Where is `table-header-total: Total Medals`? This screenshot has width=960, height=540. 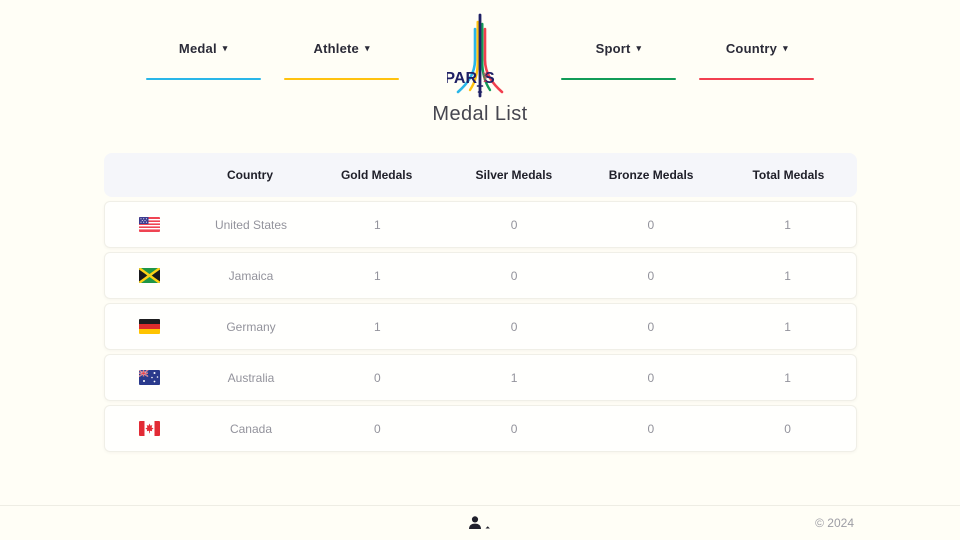
table-header-total: Total Medals is located at coordinates (788, 175).